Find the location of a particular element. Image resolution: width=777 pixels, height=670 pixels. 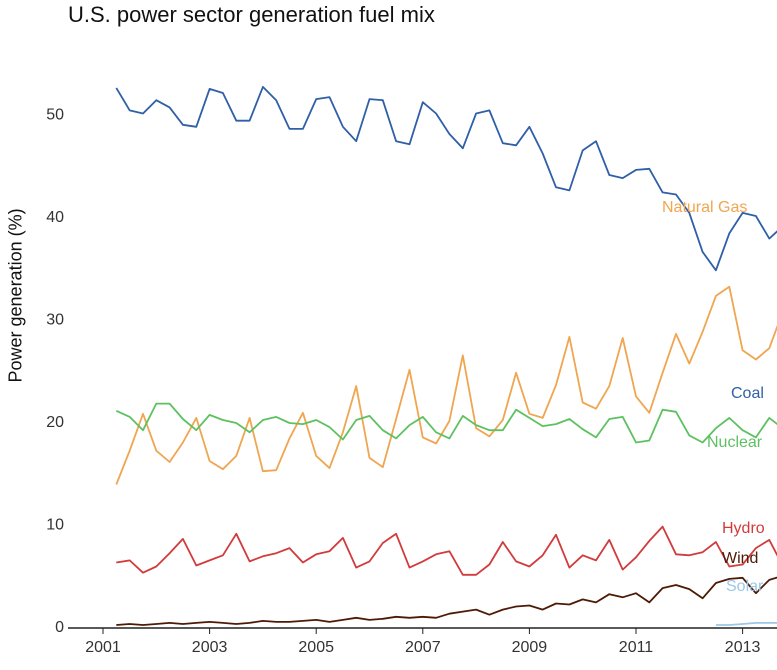

y-tick-label: 20 is located at coordinates (55, 422).